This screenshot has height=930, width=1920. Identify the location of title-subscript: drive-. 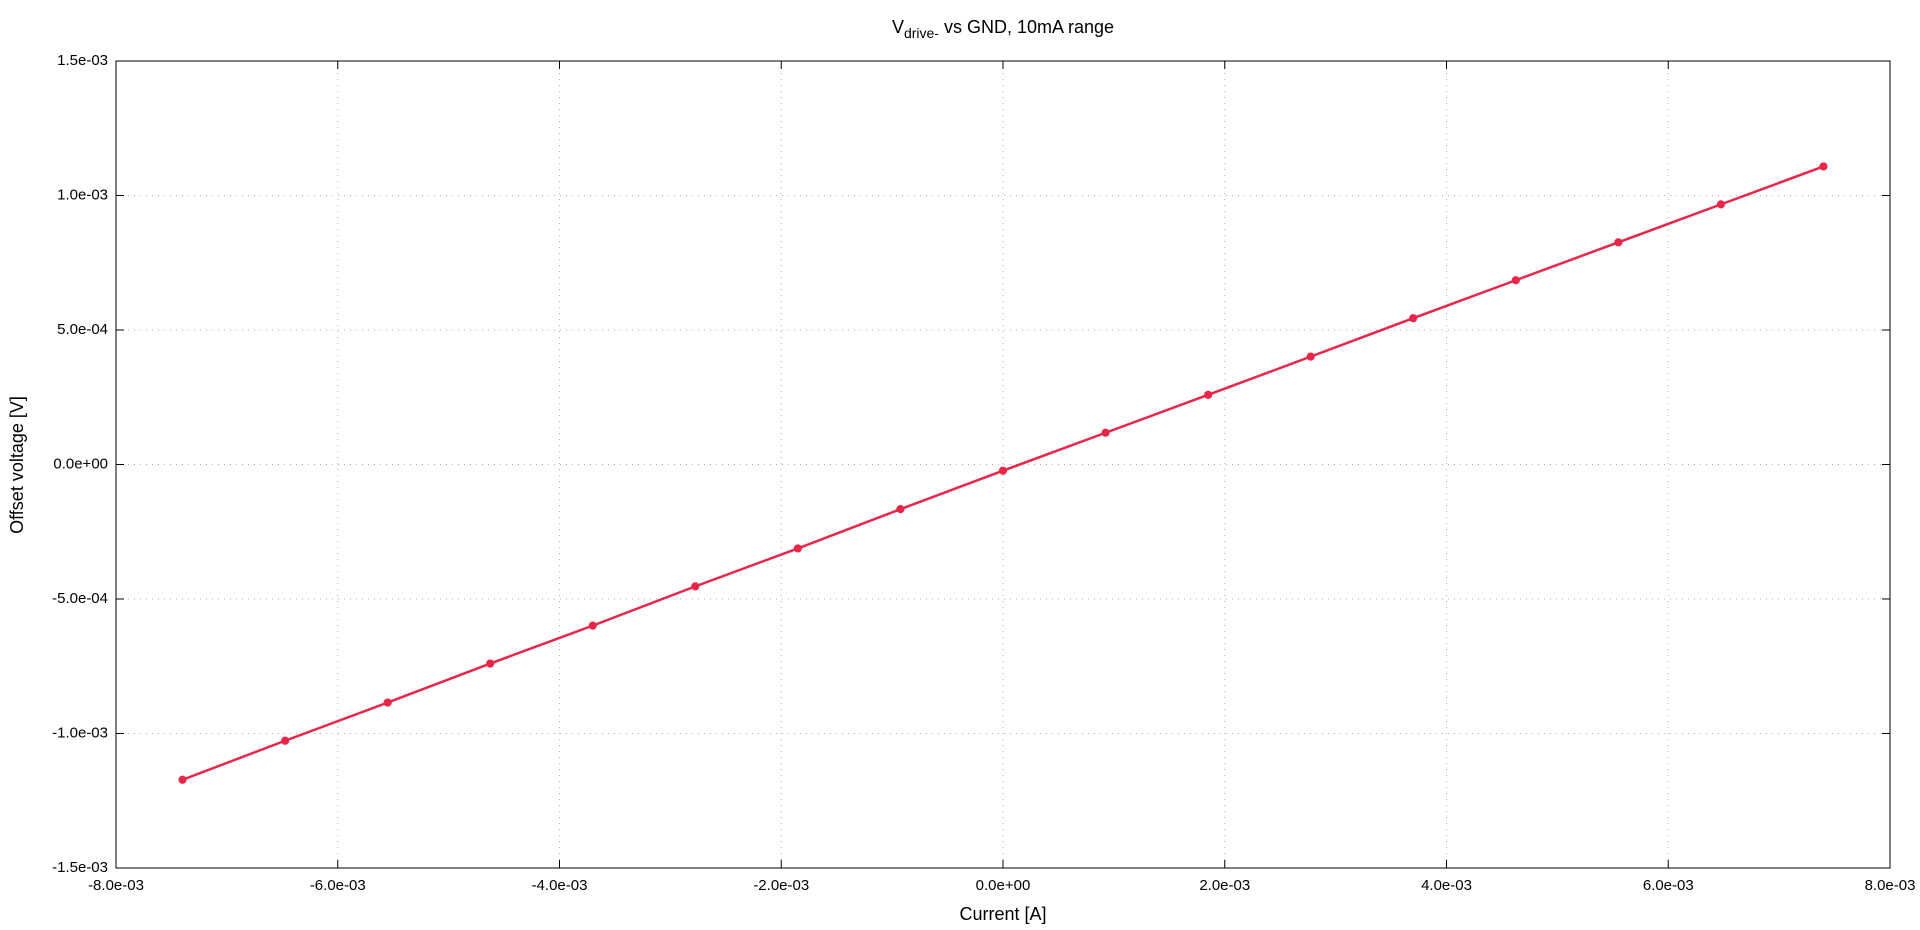
(921, 33).